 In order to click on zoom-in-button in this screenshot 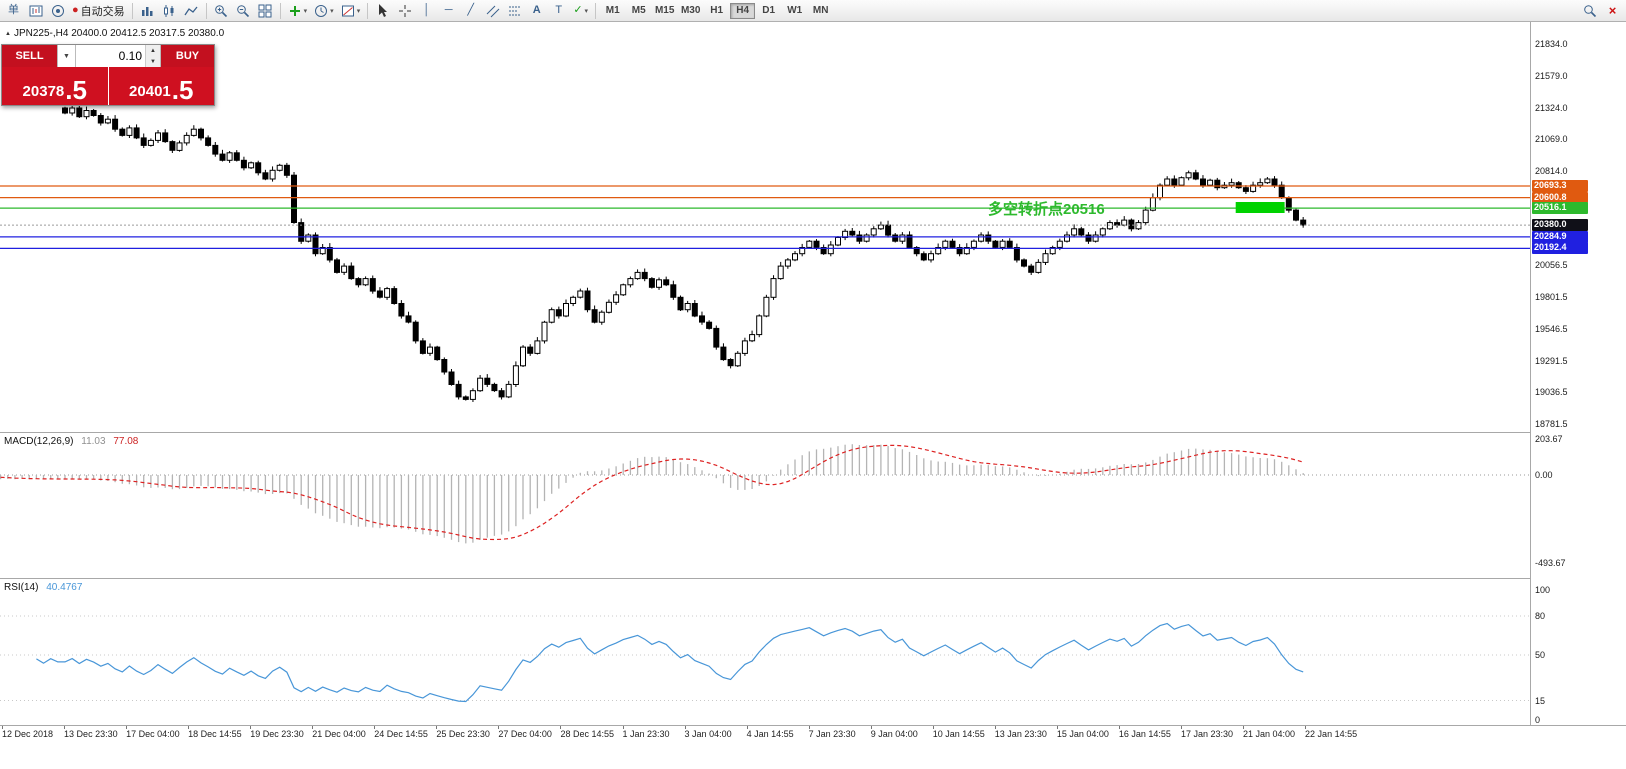, I will do `click(221, 11)`.